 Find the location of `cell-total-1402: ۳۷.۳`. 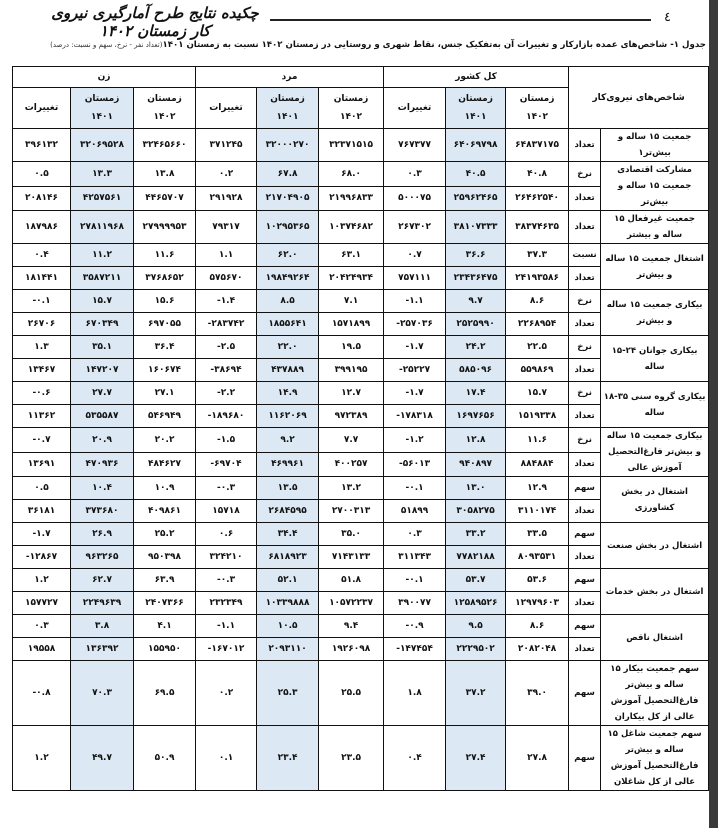

cell-total-1402: ۳۷.۳ is located at coordinates (537, 255).